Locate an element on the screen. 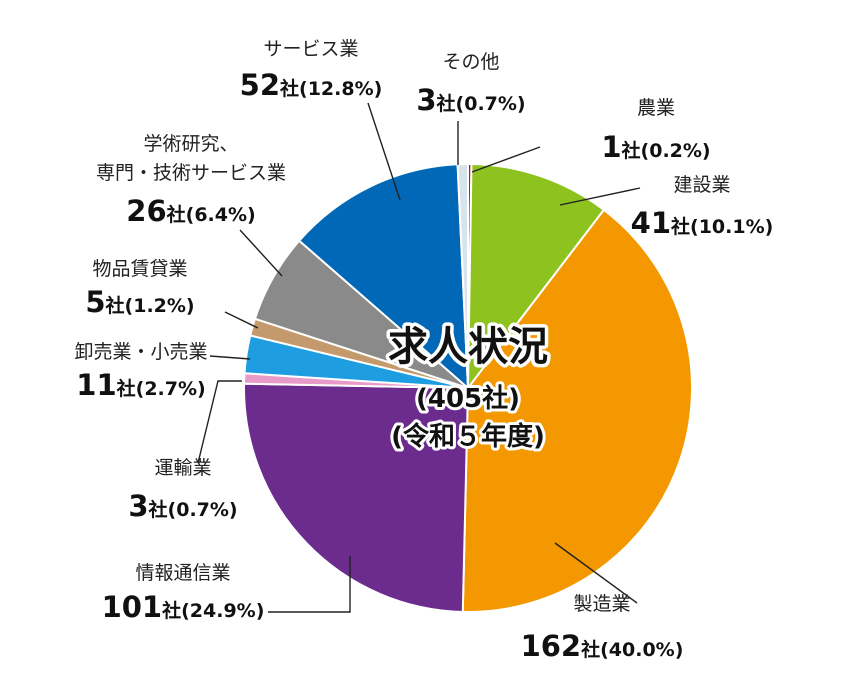 The height and width of the screenshot is (698, 858). center-label: 求人状況 (405社) (令和５年度) is located at coordinates (468, 388).